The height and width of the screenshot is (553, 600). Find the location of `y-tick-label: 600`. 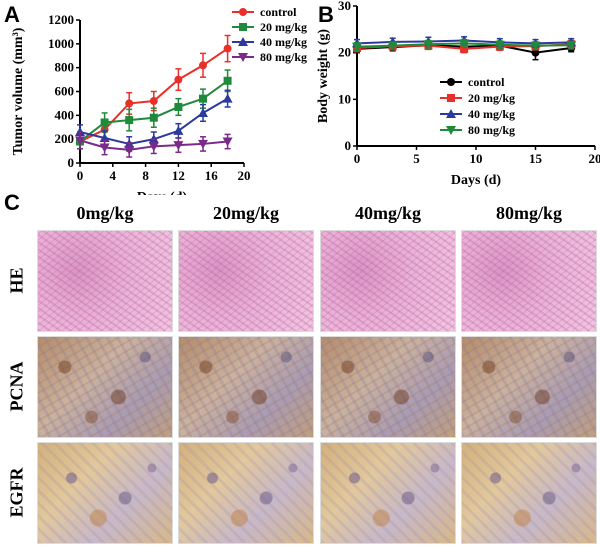

y-tick-label: 600 is located at coordinates (65, 91).